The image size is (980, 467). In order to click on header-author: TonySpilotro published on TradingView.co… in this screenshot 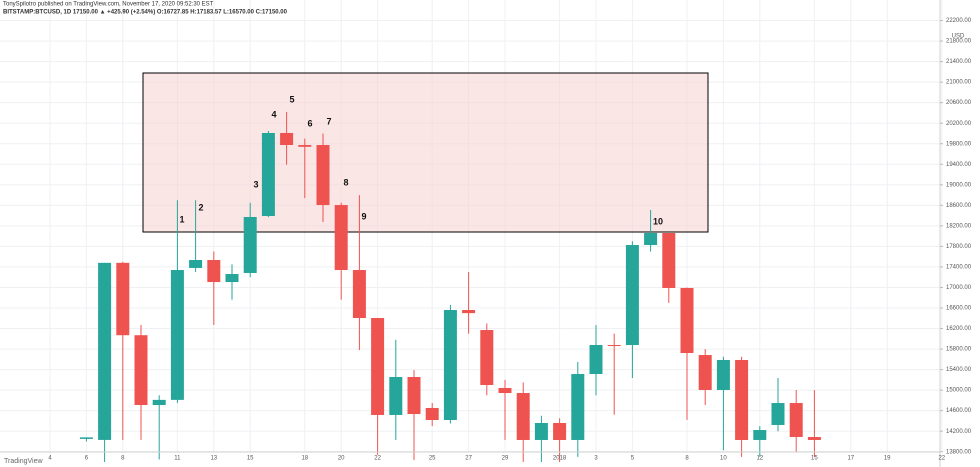, I will do `click(108, 5)`.